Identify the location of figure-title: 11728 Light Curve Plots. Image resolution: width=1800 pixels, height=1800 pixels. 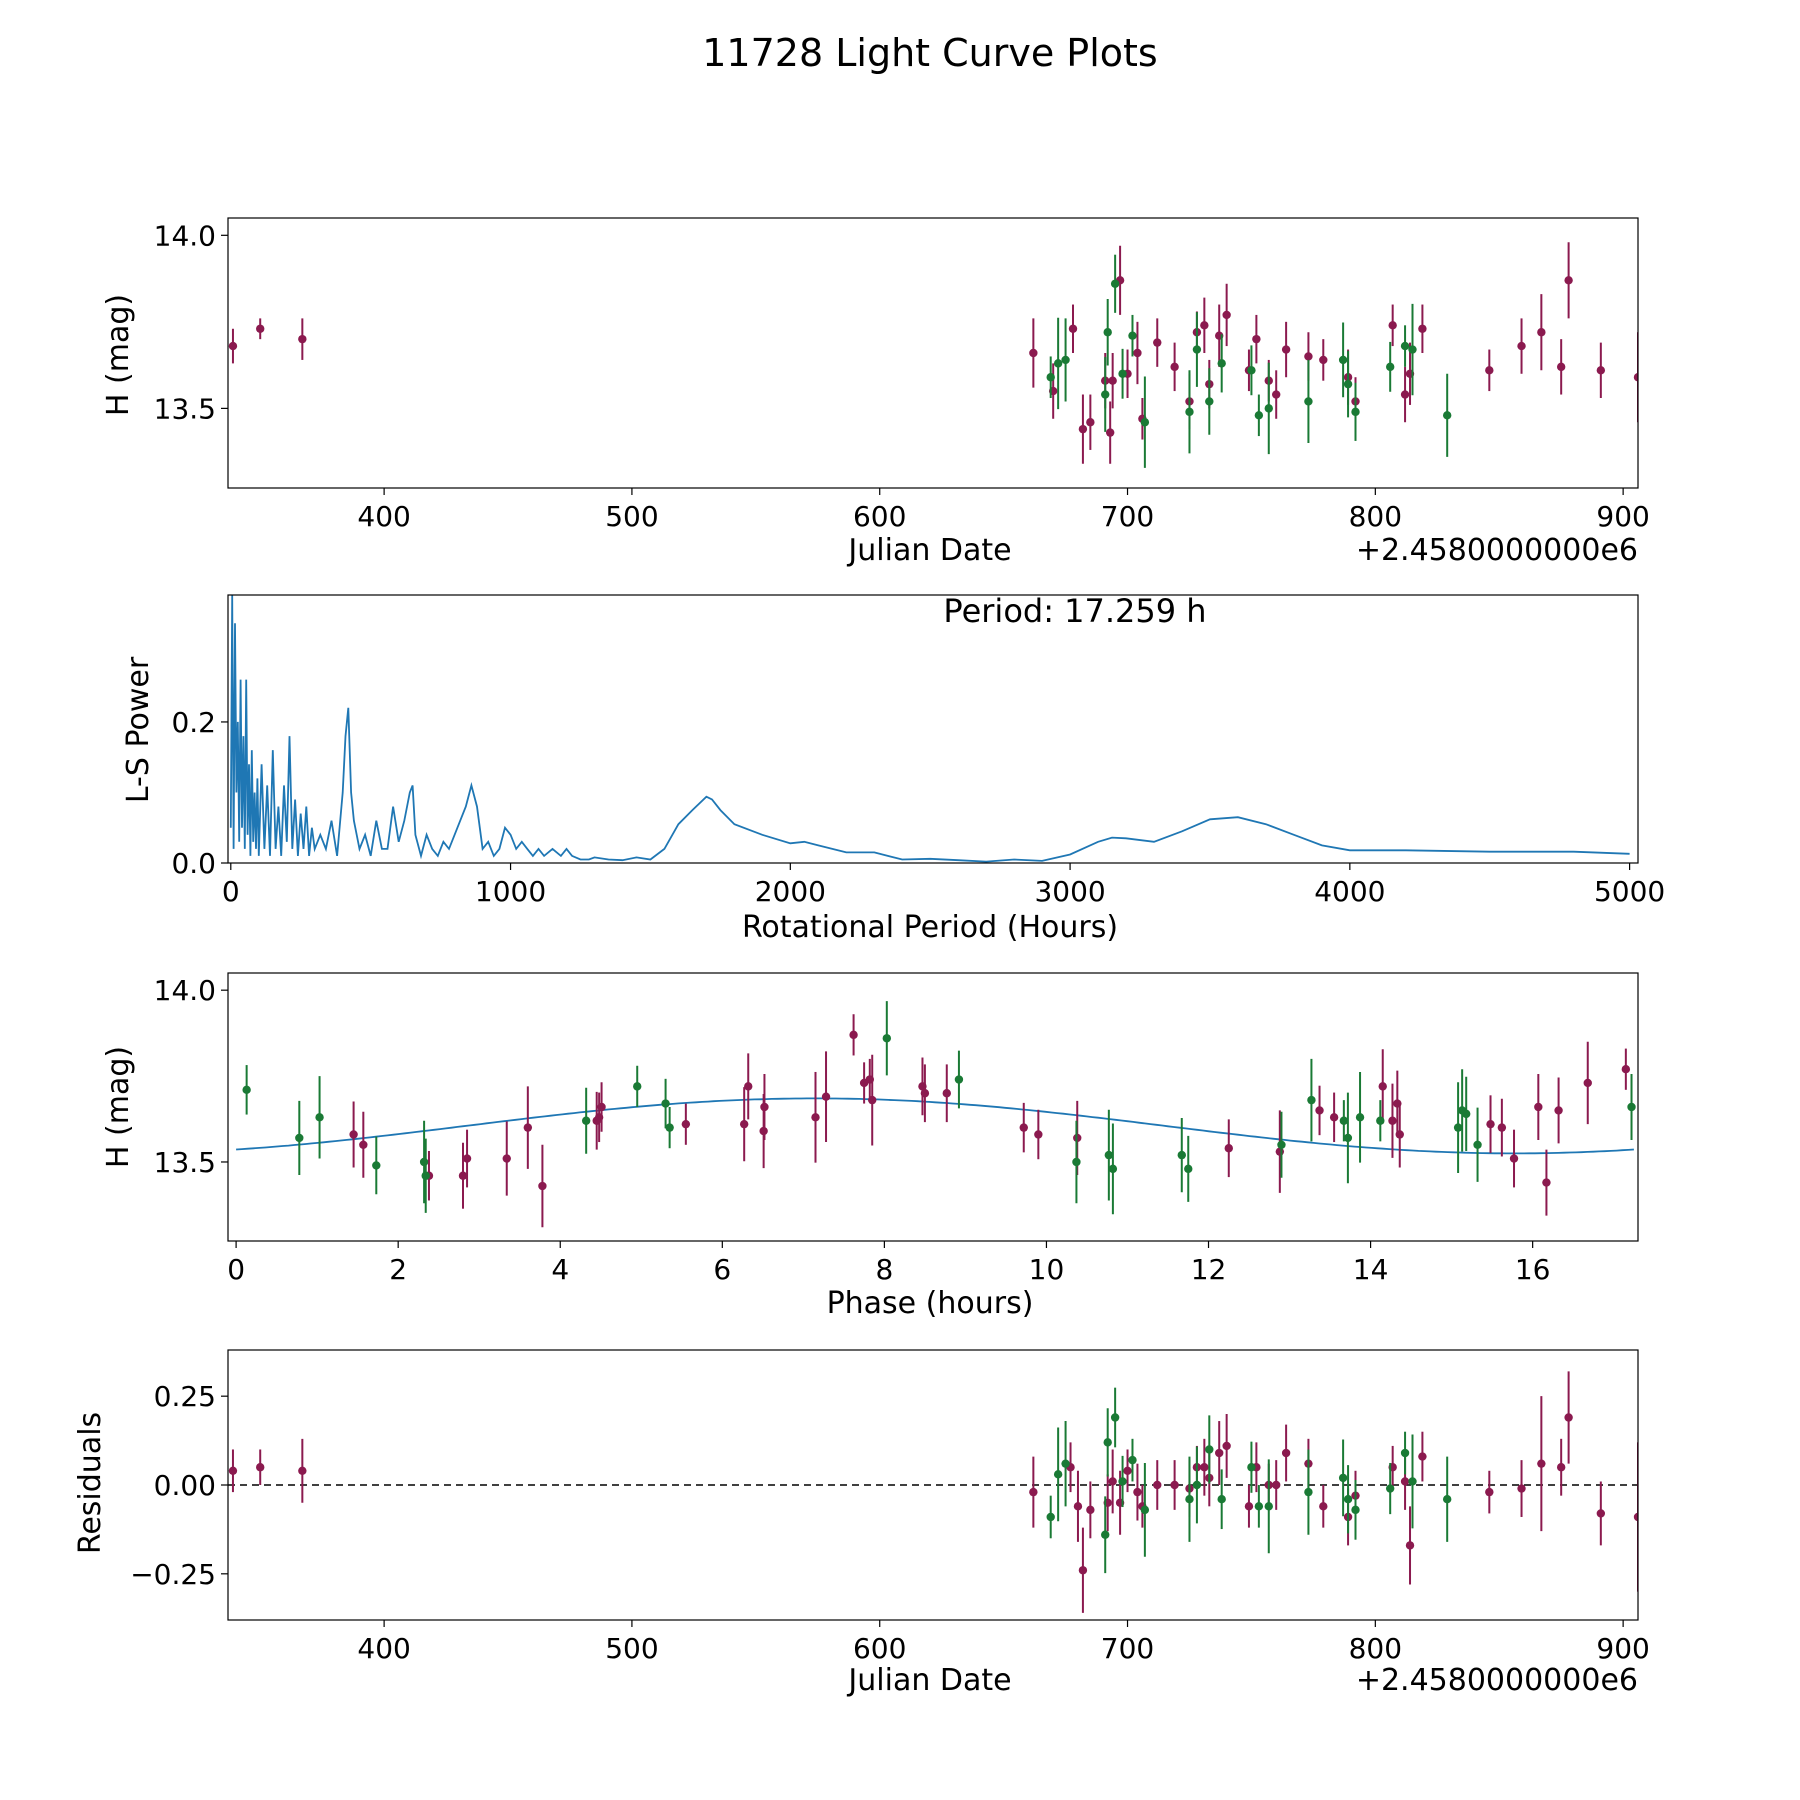
(929, 53).